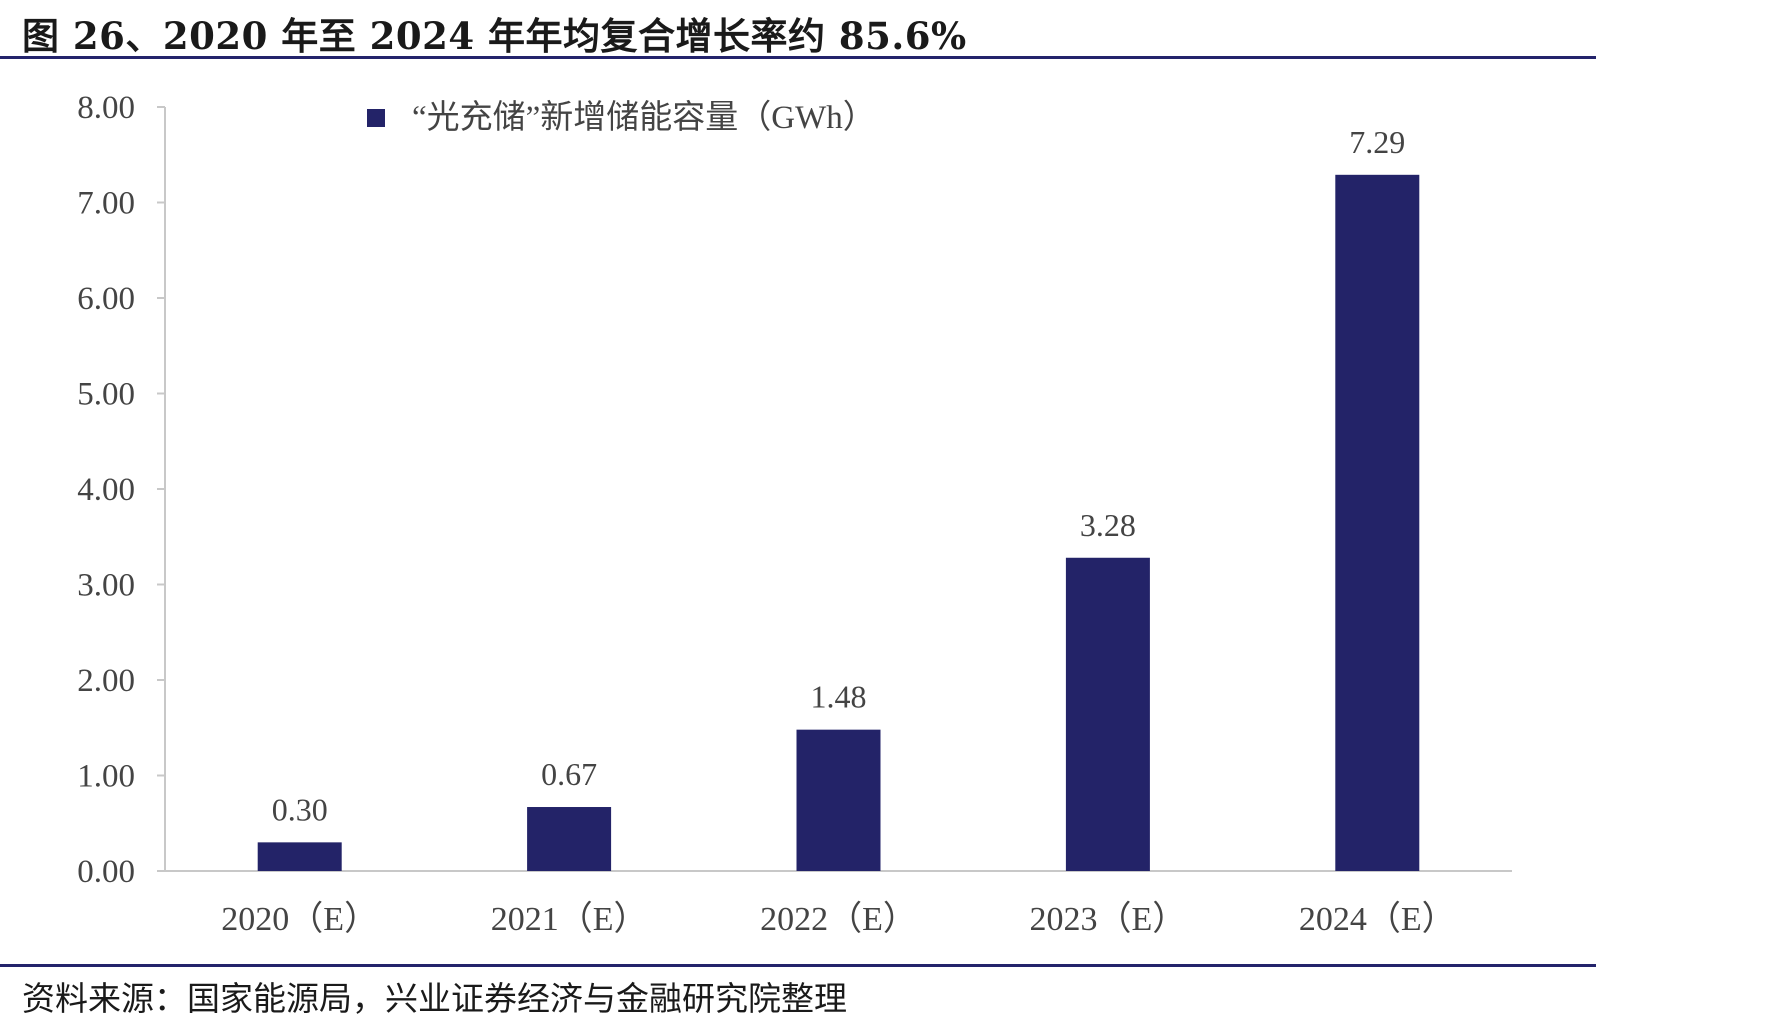 The height and width of the screenshot is (1021, 1771). Describe the element at coordinates (106, 490) in the screenshot. I see `y-tick-label: 4.00` at that location.